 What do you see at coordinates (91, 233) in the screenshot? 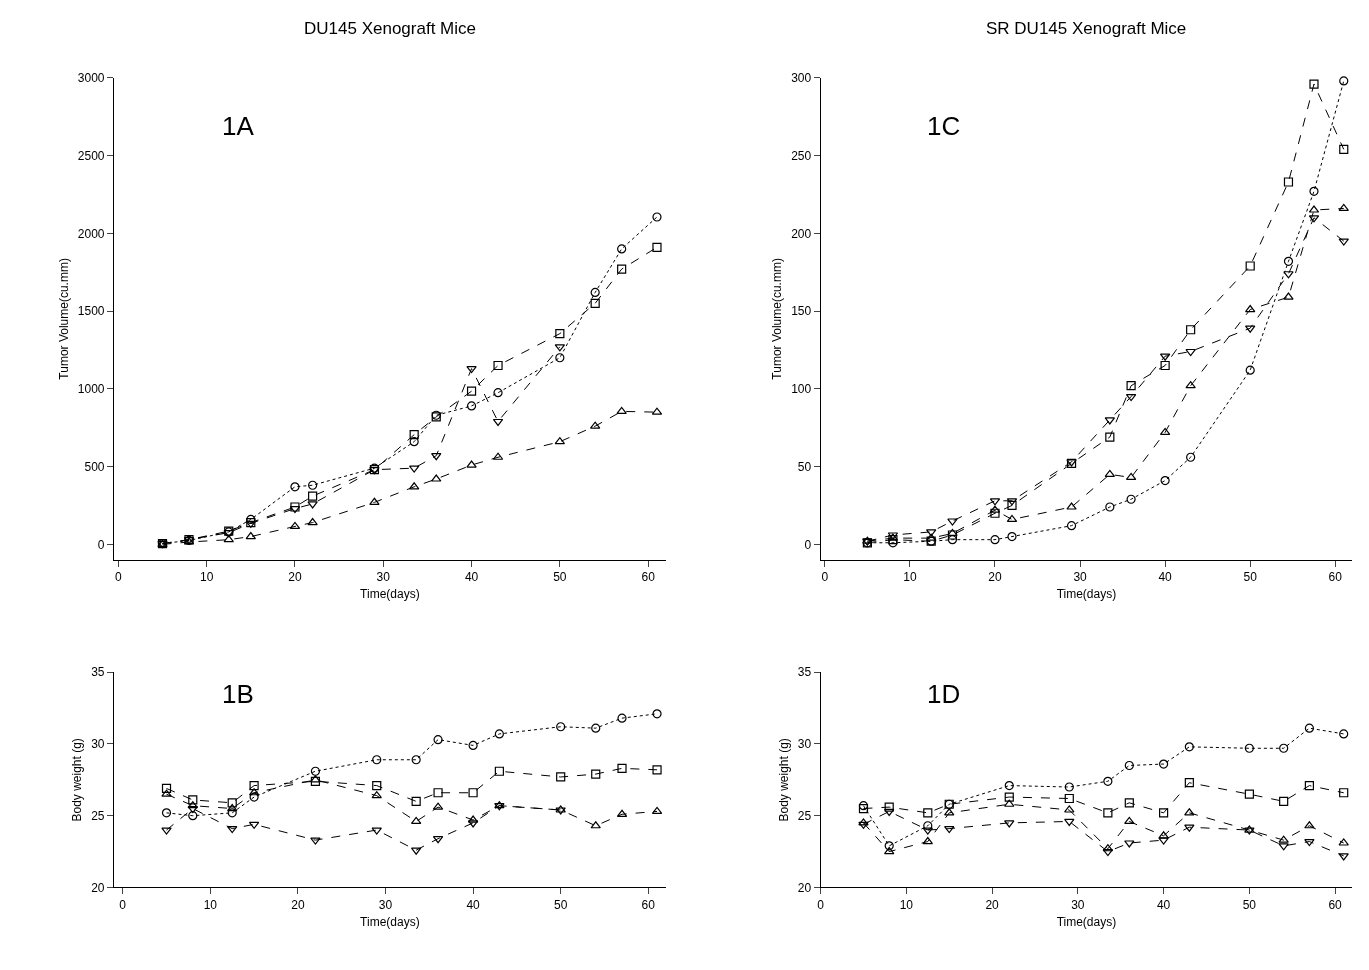
I see `y-tick-label: 2000` at bounding box center [91, 233].